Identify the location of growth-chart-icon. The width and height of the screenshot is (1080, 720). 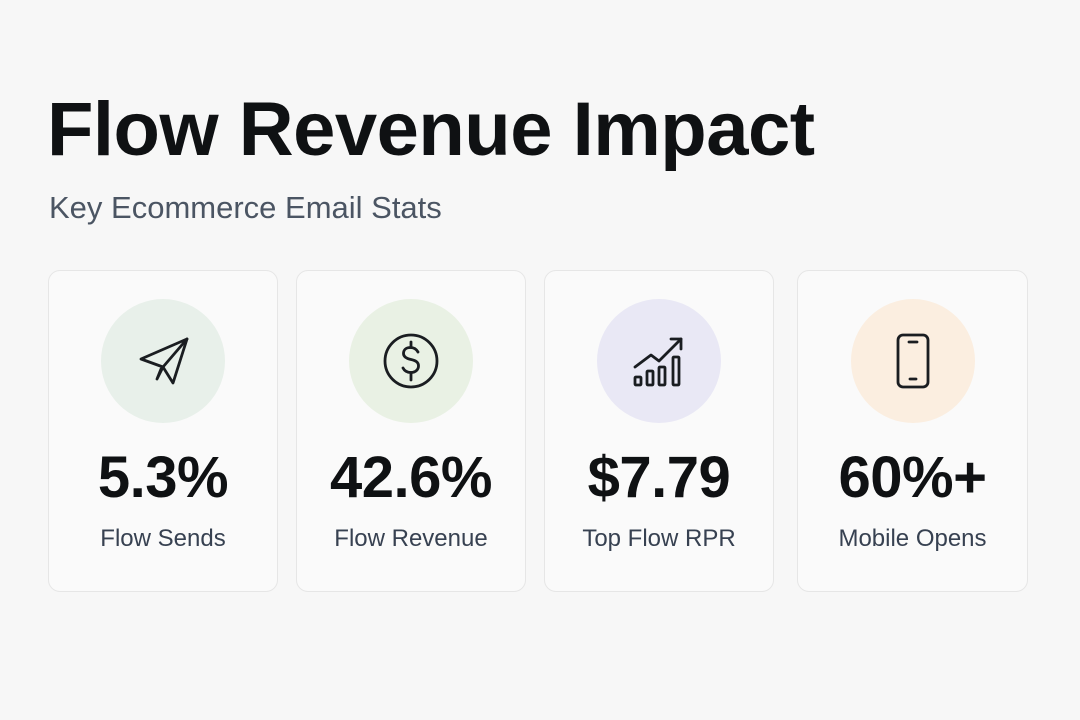
(658, 362).